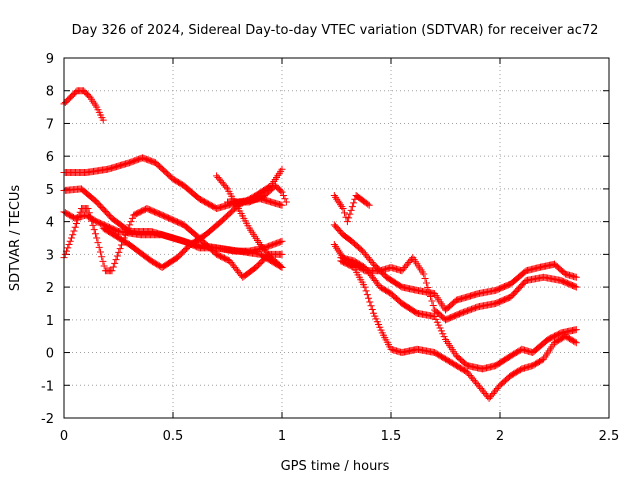 The width and height of the screenshot is (640, 480). Describe the element at coordinates (455, 282) in the screenshot. I see `series-s11` at that location.